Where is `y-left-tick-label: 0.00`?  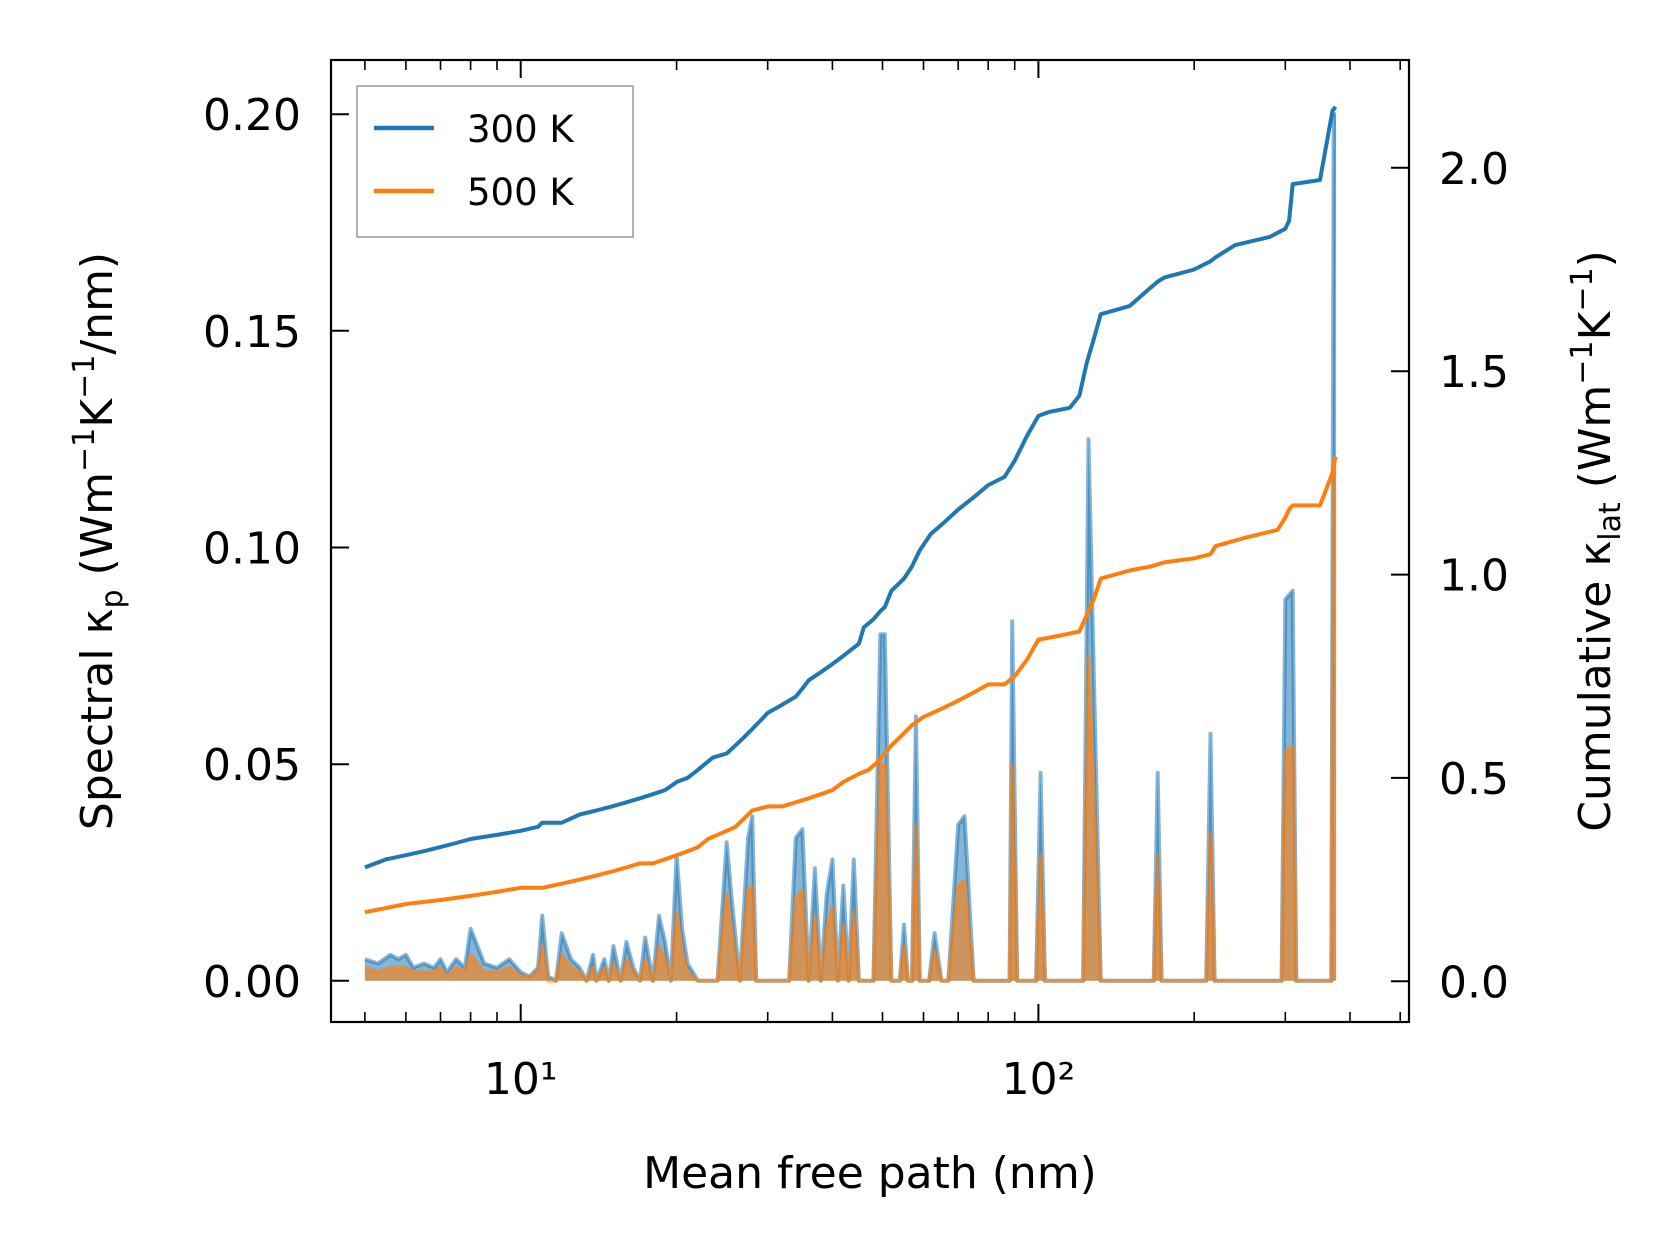
y-left-tick-label: 0.00 is located at coordinates (252, 982).